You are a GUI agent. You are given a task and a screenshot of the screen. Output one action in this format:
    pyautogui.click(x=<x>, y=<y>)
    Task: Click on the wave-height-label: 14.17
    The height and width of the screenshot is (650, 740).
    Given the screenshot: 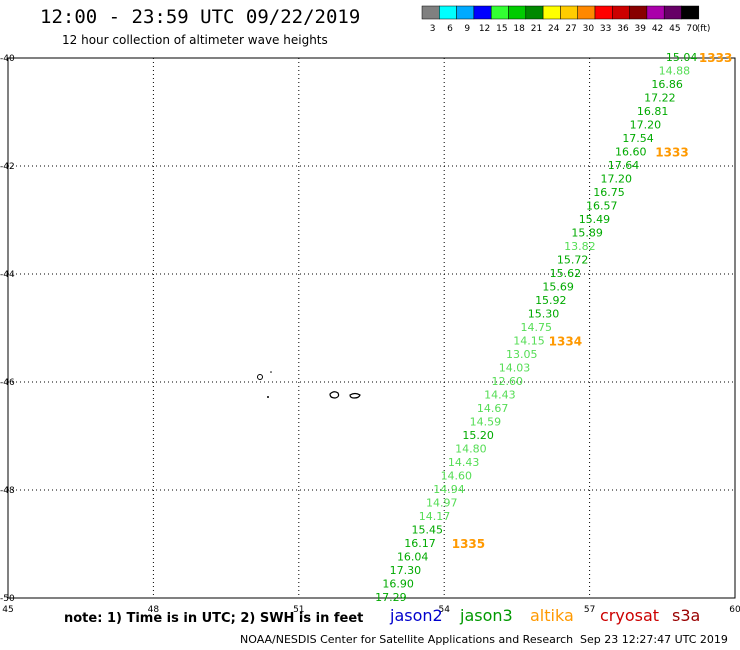 What is the action you would take?
    pyautogui.click(x=435, y=516)
    